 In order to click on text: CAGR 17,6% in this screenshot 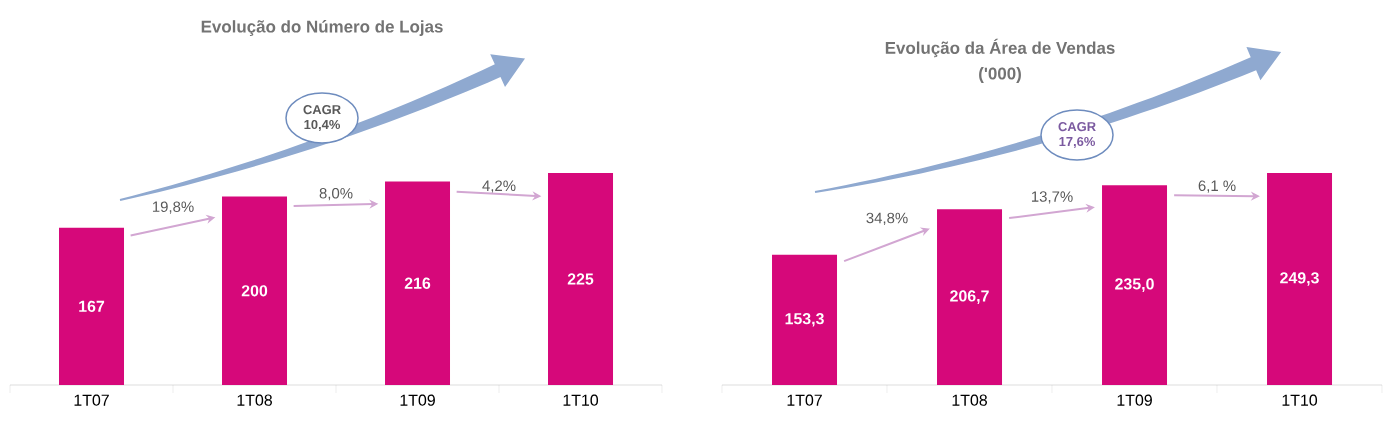, I will do `click(1077, 135)`.